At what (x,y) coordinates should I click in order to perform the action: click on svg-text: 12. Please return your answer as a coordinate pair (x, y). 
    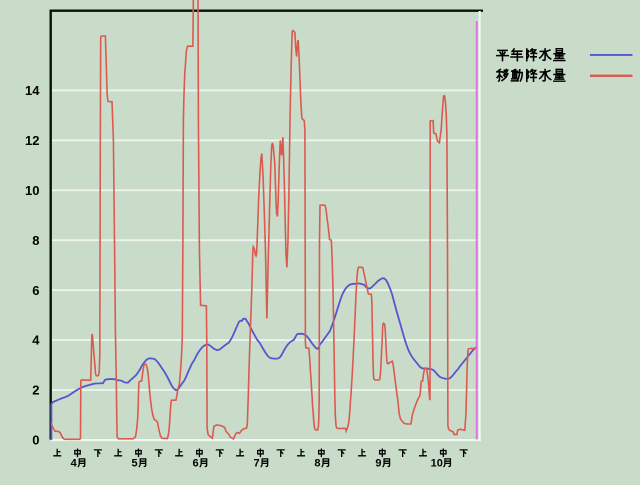
    Looking at the image, I should click on (32, 140).